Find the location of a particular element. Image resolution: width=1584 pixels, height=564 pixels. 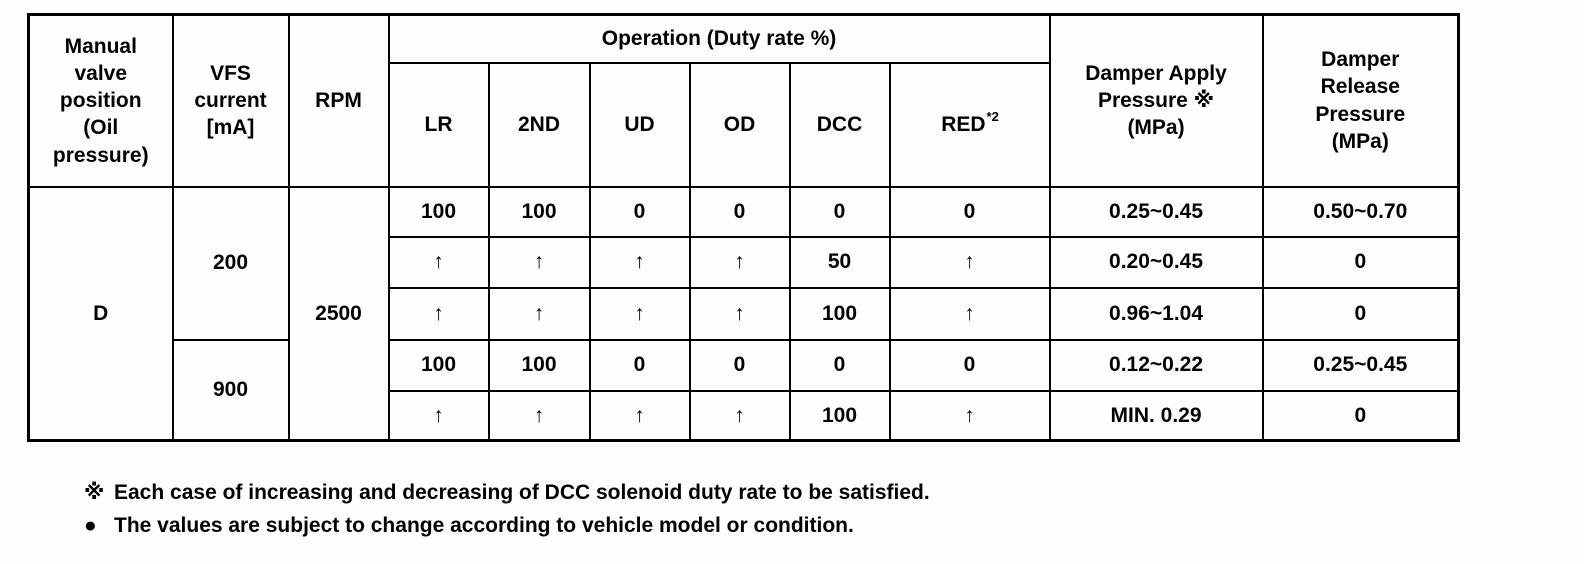

header-col-red-label: RED is located at coordinates (963, 124).